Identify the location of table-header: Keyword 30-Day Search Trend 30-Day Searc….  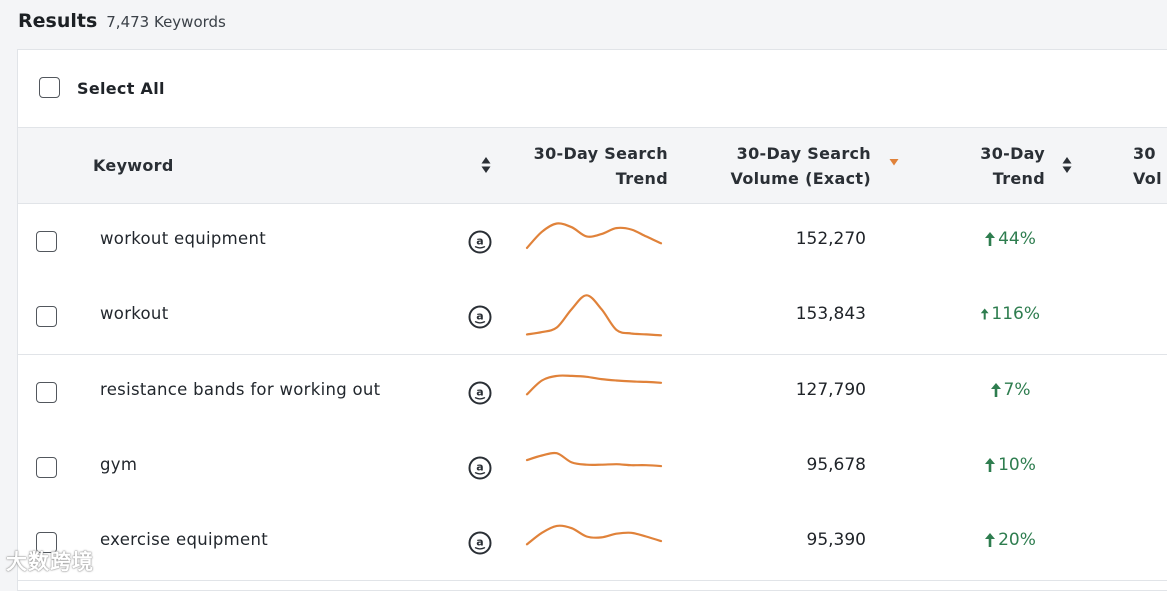
(592, 166).